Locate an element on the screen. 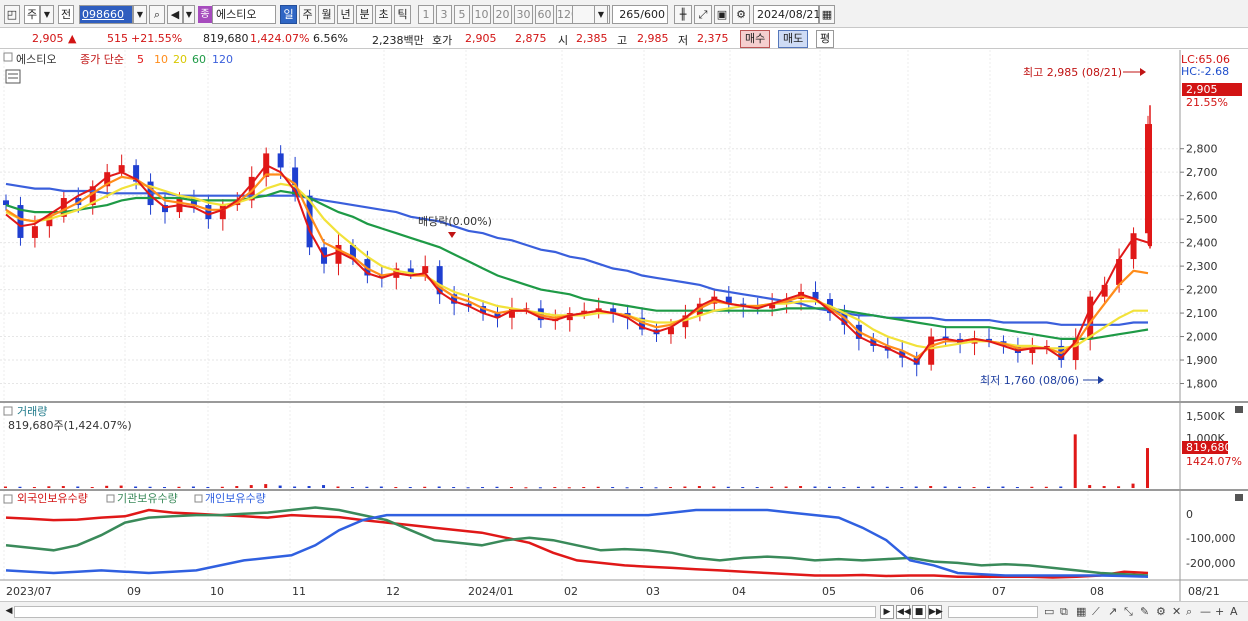  ma-legend-5: 5 is located at coordinates (140, 59).